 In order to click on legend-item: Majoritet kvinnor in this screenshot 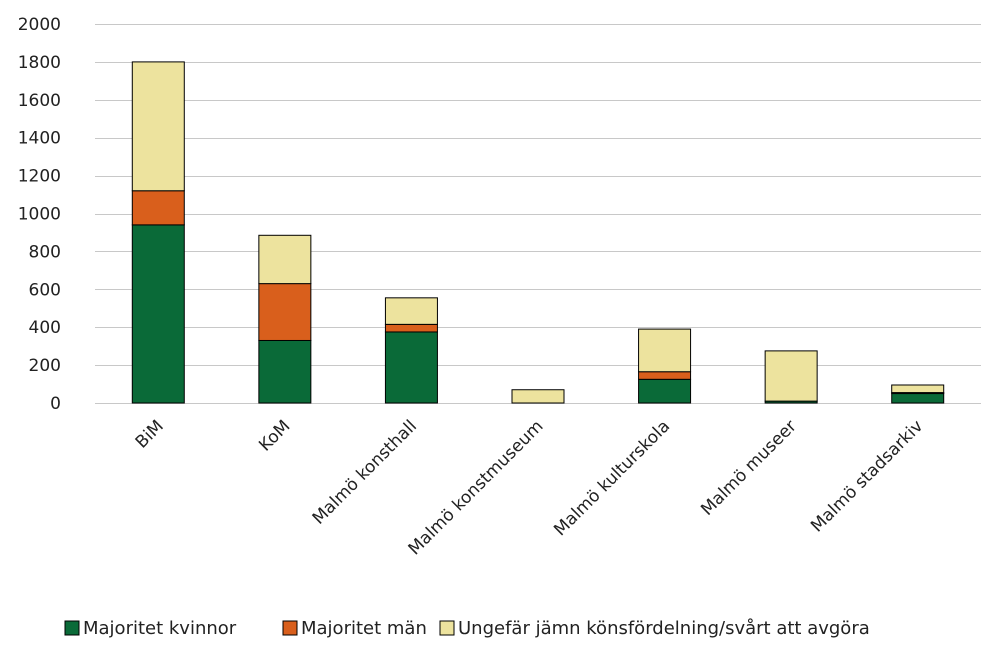, I will do `click(150, 628)`.